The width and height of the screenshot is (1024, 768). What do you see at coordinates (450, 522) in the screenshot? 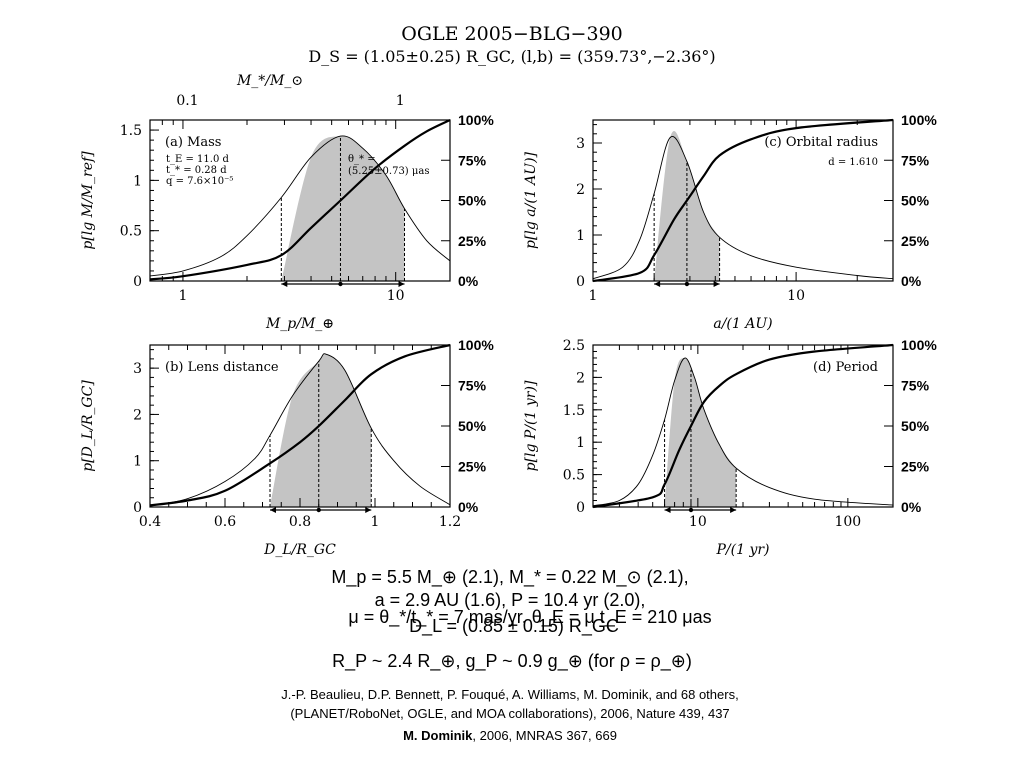
I see `x-tick-label: 1.2` at bounding box center [450, 522].